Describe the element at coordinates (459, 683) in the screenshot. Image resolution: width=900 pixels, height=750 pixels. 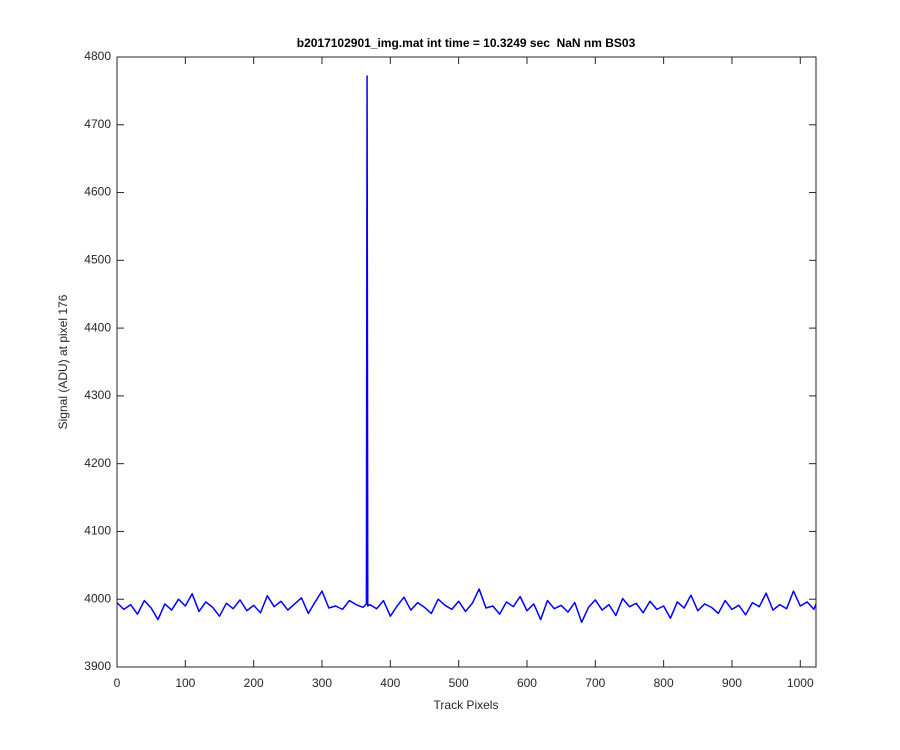
I see `x-tick-label: 500` at that location.